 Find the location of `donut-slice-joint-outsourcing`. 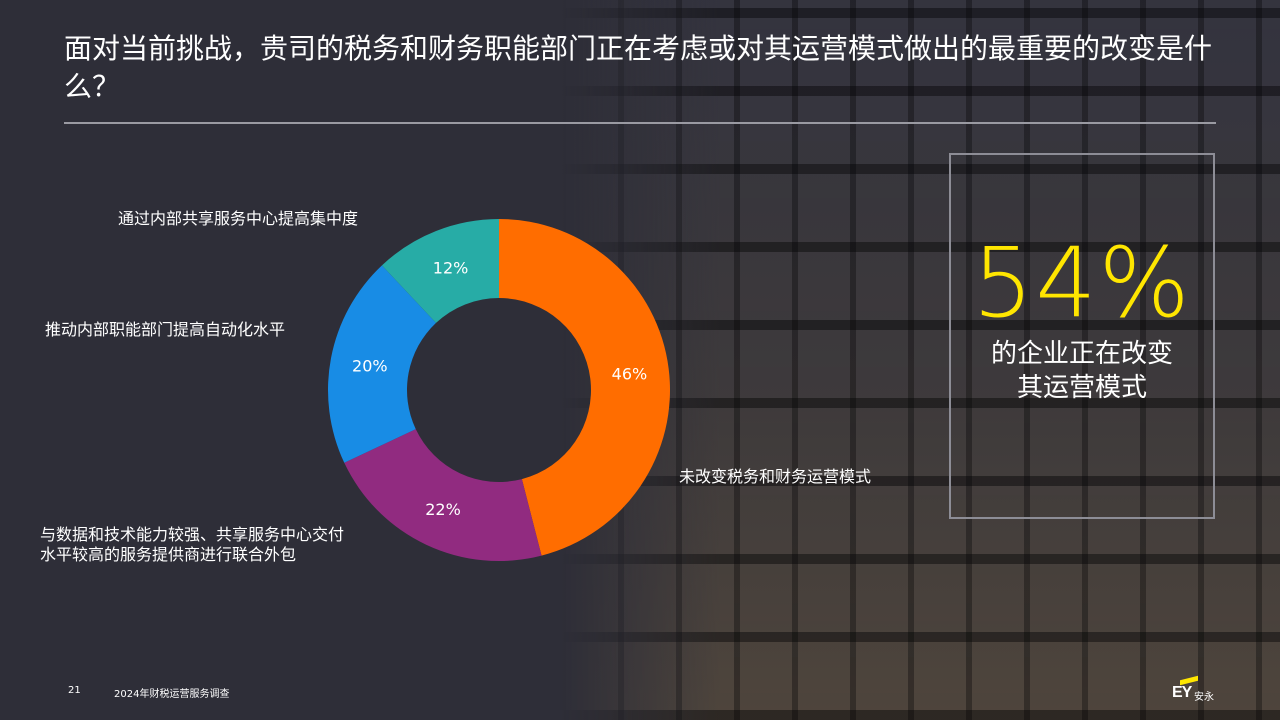

donut-slice-joint-outsourcing is located at coordinates (443, 495).